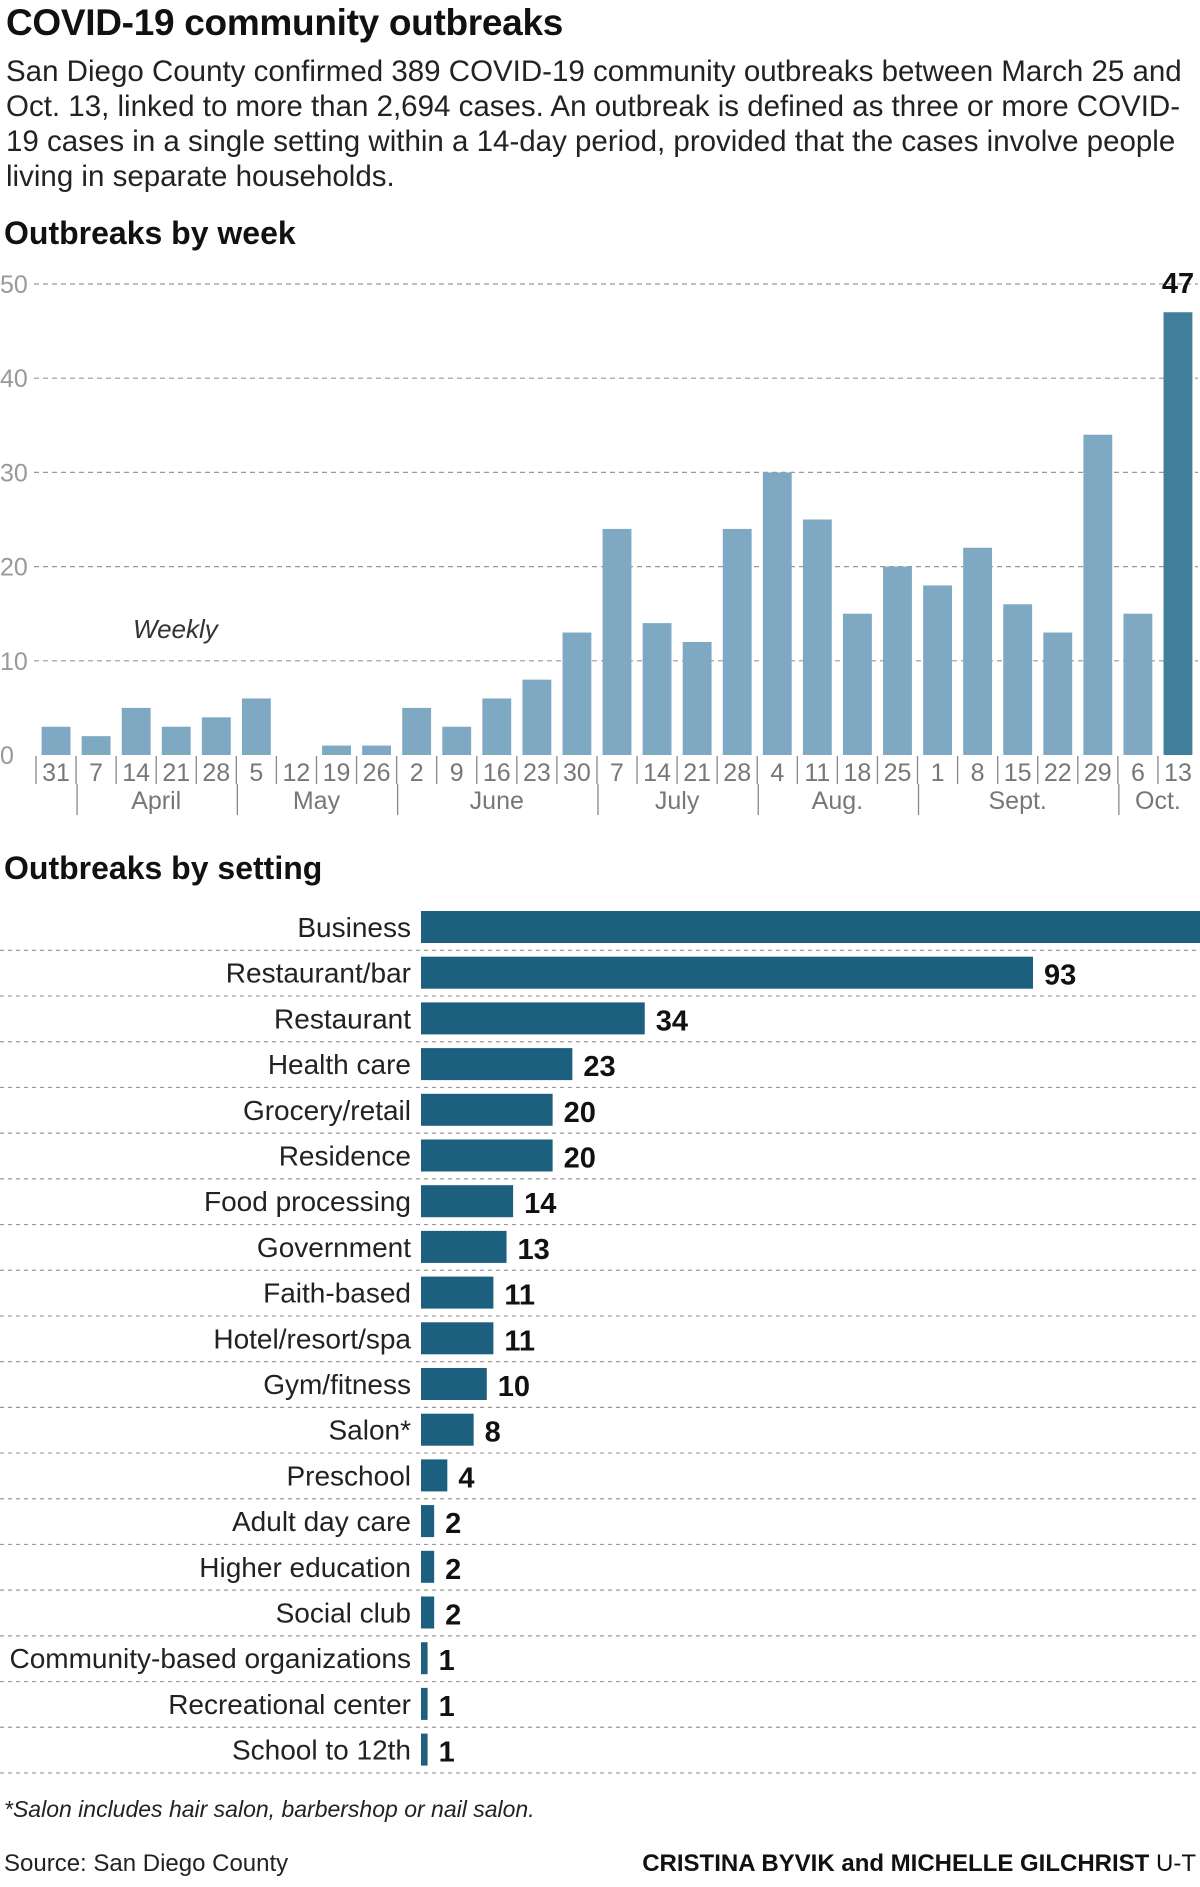 The image size is (1200, 1887). I want to click on x-tick-label: 4, so click(777, 773).